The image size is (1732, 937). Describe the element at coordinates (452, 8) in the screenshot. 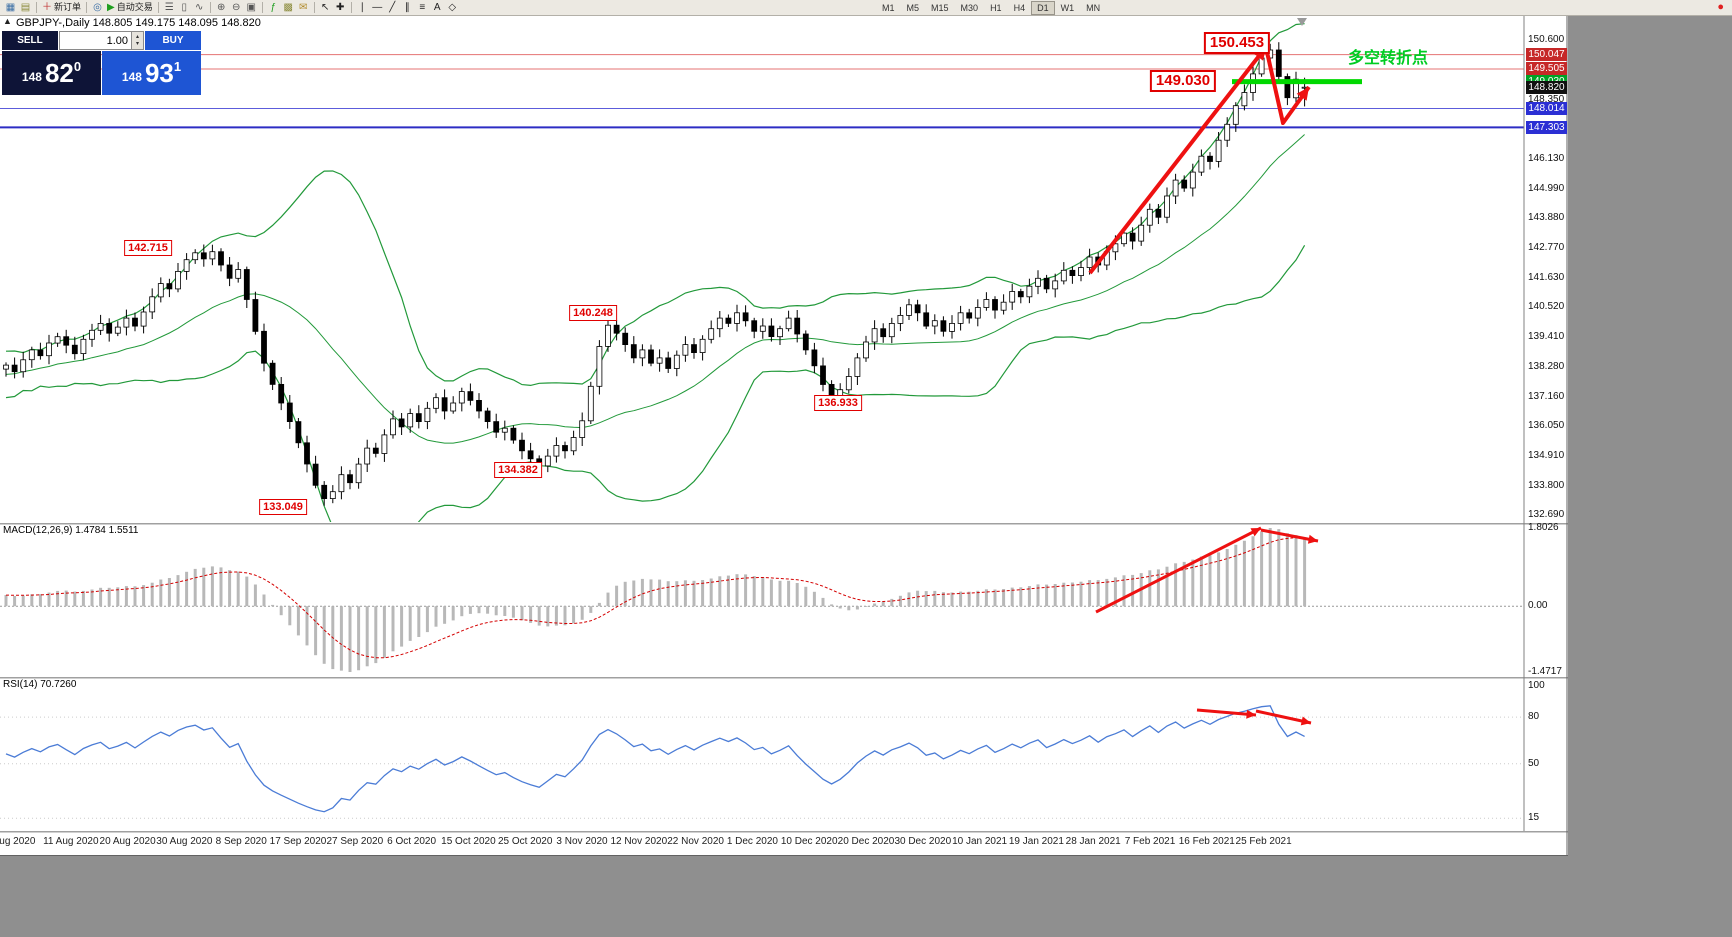

I see `shapes-icon: ◇` at that location.